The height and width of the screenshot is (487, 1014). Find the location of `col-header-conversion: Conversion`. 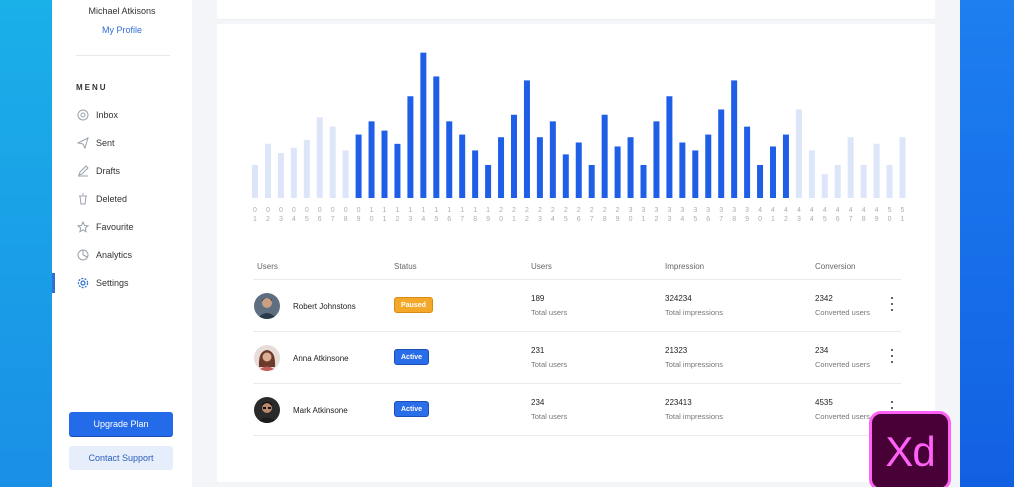

col-header-conversion: Conversion is located at coordinates (835, 266).